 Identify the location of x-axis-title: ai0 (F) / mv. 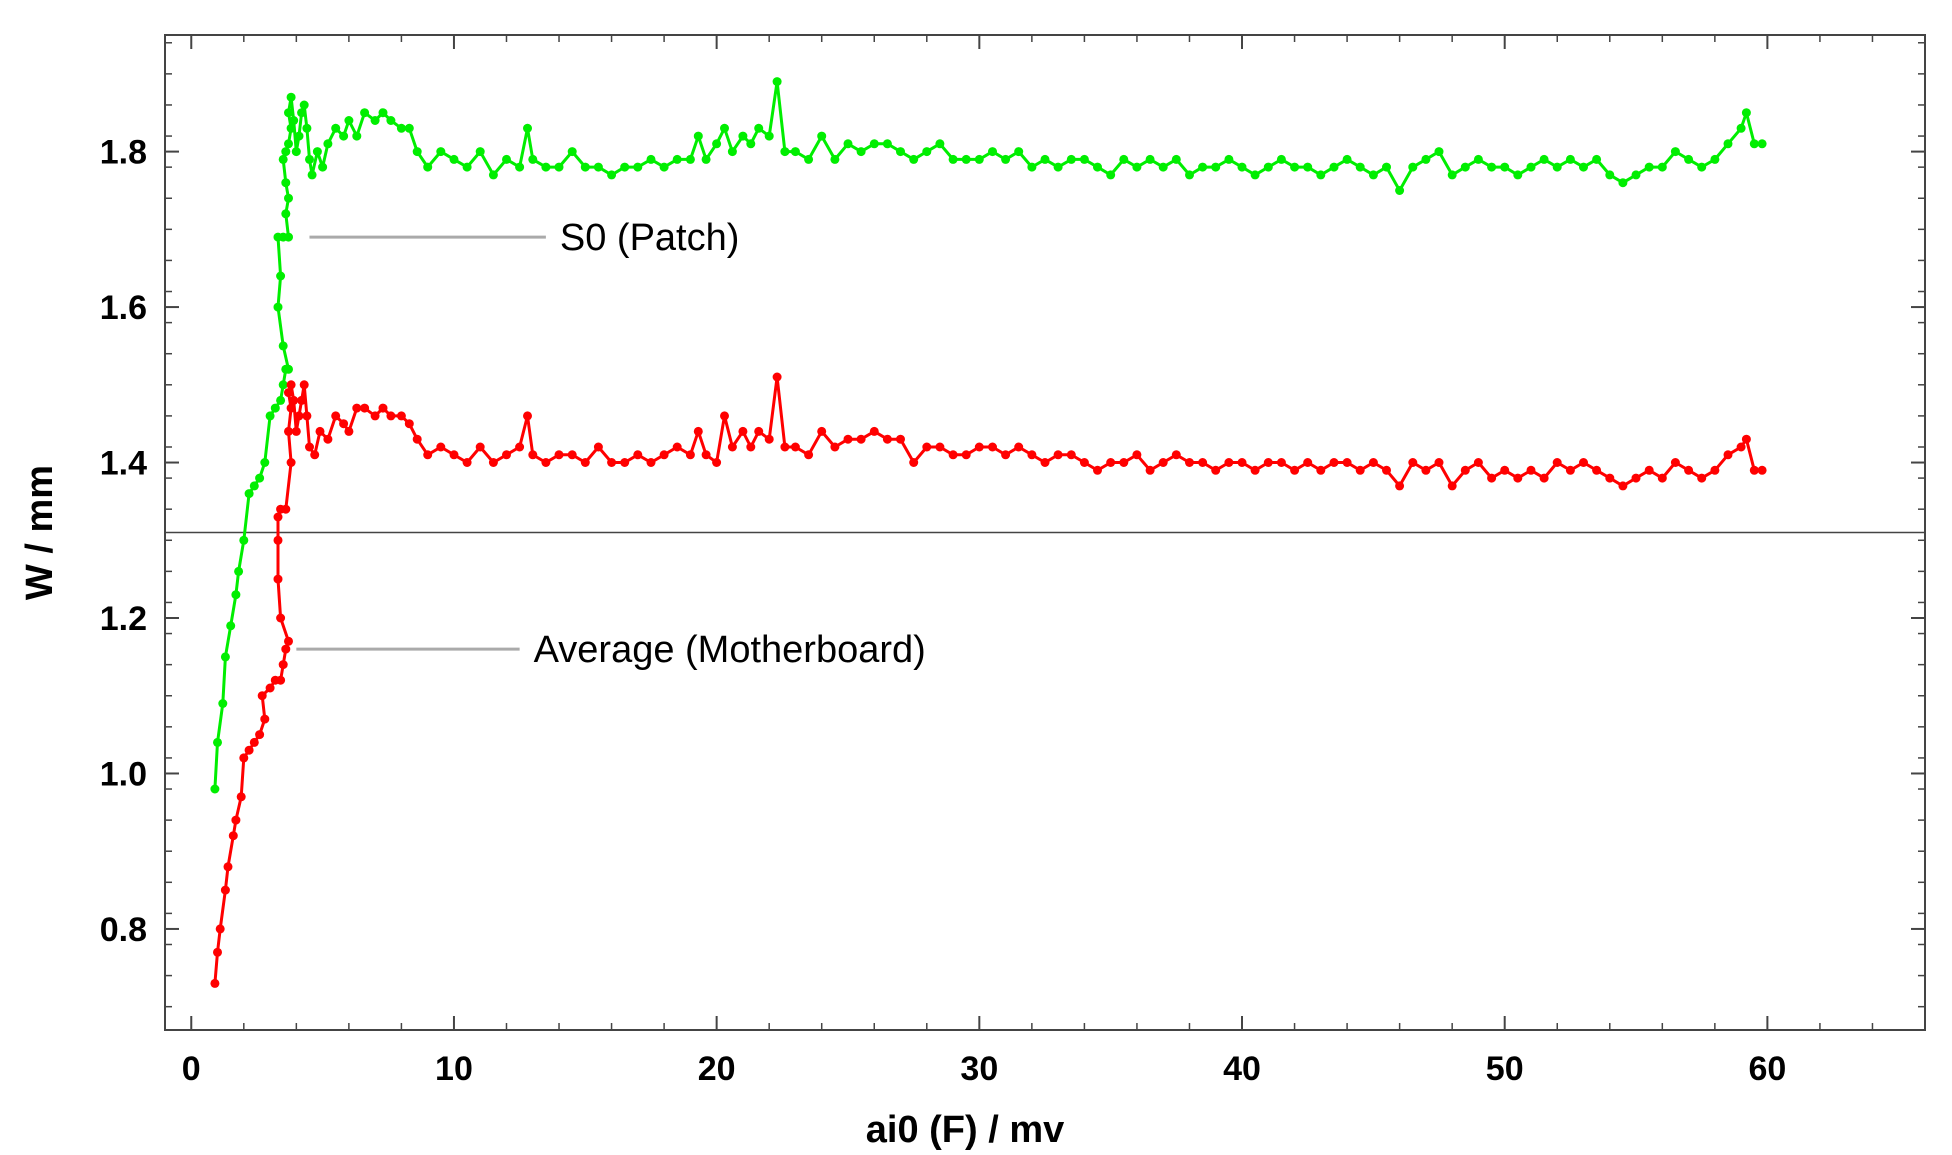
(965, 1130).